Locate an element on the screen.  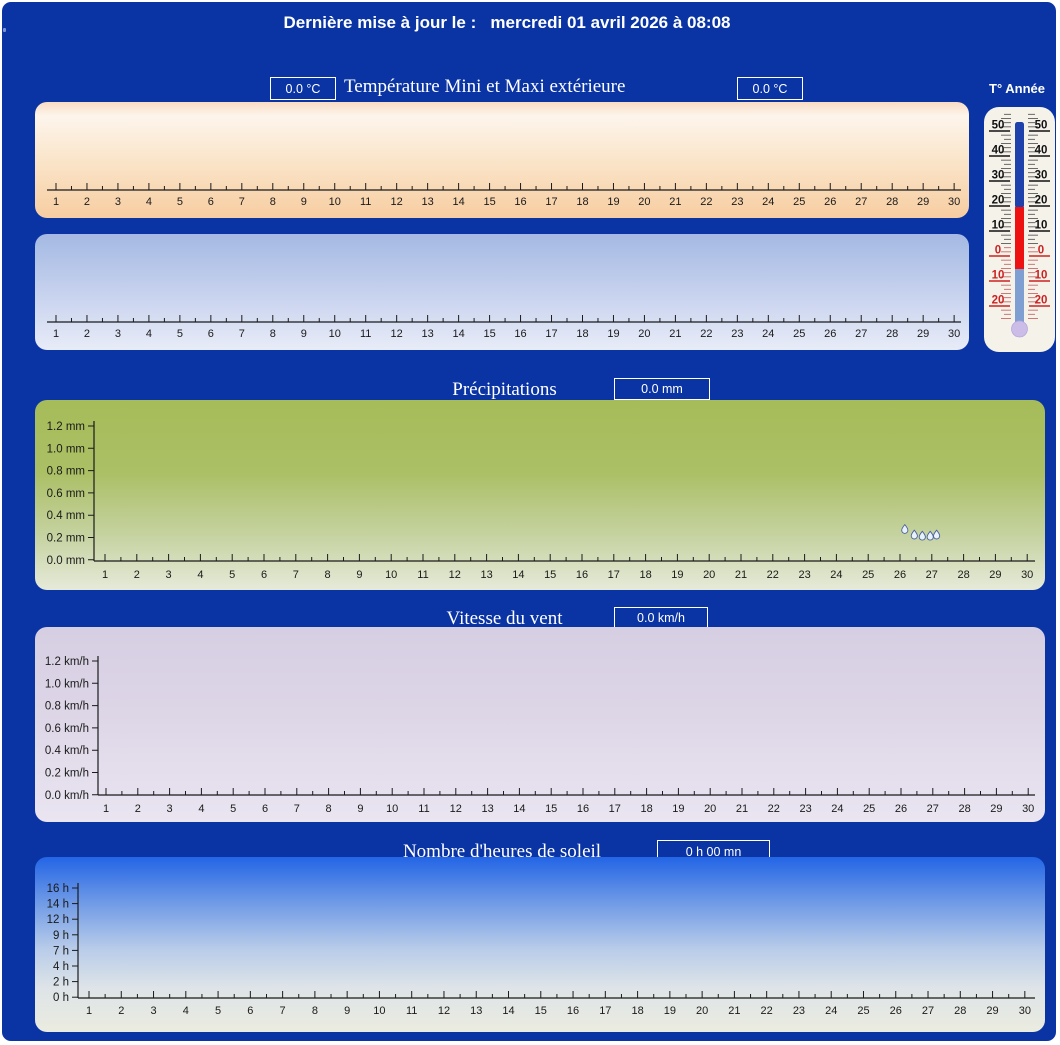
y-tick-label: 1.2 km/h is located at coordinates (67, 662).